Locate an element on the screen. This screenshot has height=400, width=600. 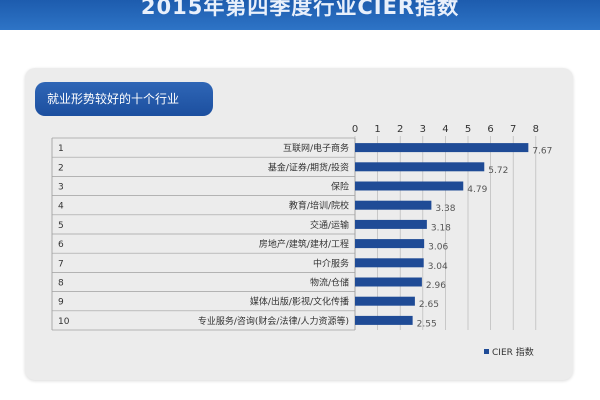
x-tick-label: 0 is located at coordinates (355, 129).